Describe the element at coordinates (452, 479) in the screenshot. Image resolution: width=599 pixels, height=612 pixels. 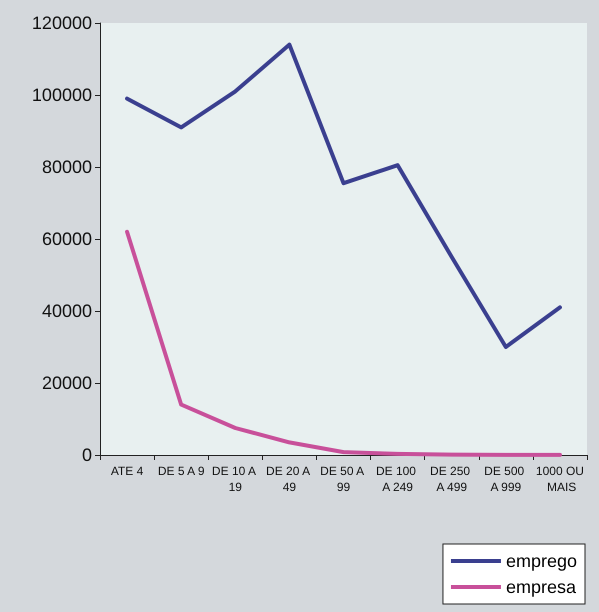
I see `x-tick-label: DE 250 A 499` at that location.